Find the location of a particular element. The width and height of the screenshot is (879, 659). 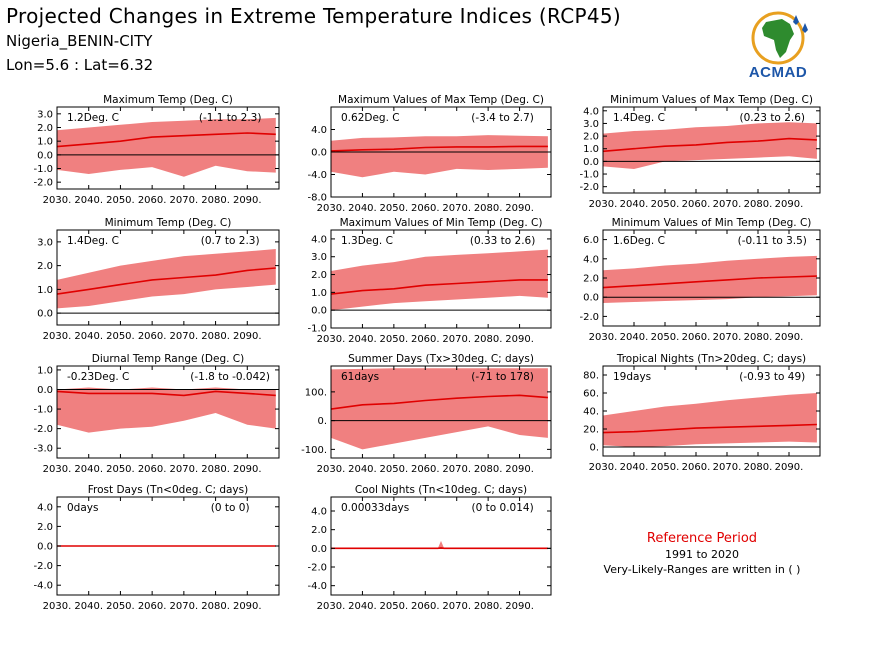

likely-range-label: (-1.8 to -0.042) is located at coordinates (230, 377).